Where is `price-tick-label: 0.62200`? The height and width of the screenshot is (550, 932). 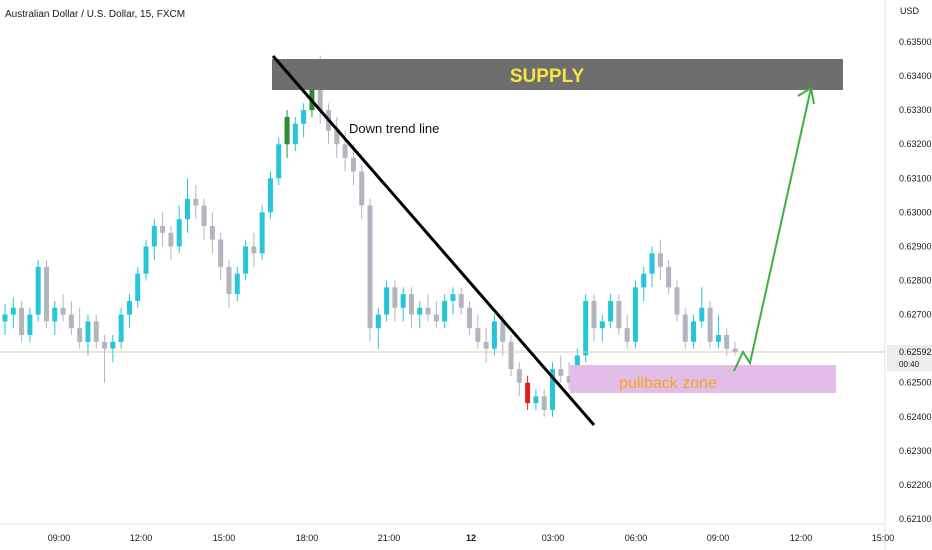 price-tick-label: 0.62200 is located at coordinates (915, 485).